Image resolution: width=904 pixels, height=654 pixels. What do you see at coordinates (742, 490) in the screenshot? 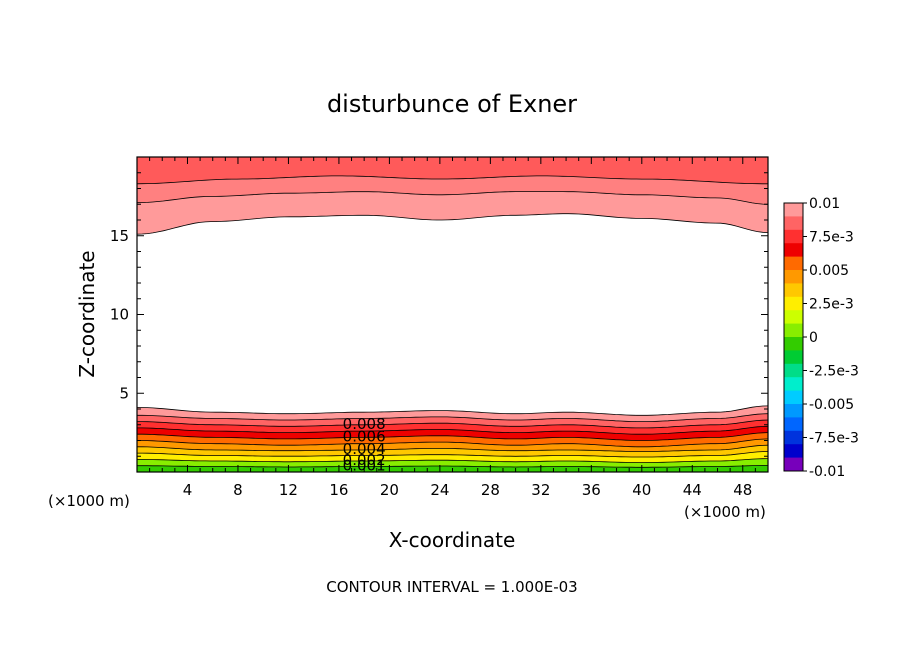
I see `x-tick-label: 48` at bounding box center [742, 490].